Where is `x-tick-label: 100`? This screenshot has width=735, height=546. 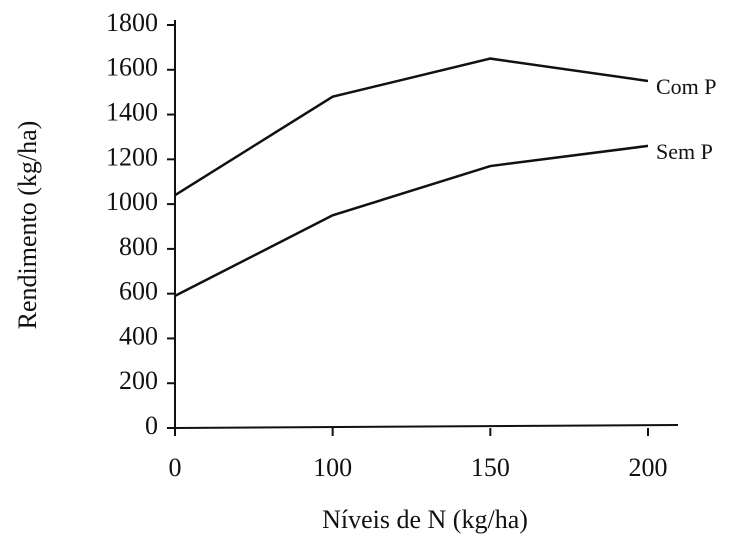 x-tick-label: 100 is located at coordinates (332, 467).